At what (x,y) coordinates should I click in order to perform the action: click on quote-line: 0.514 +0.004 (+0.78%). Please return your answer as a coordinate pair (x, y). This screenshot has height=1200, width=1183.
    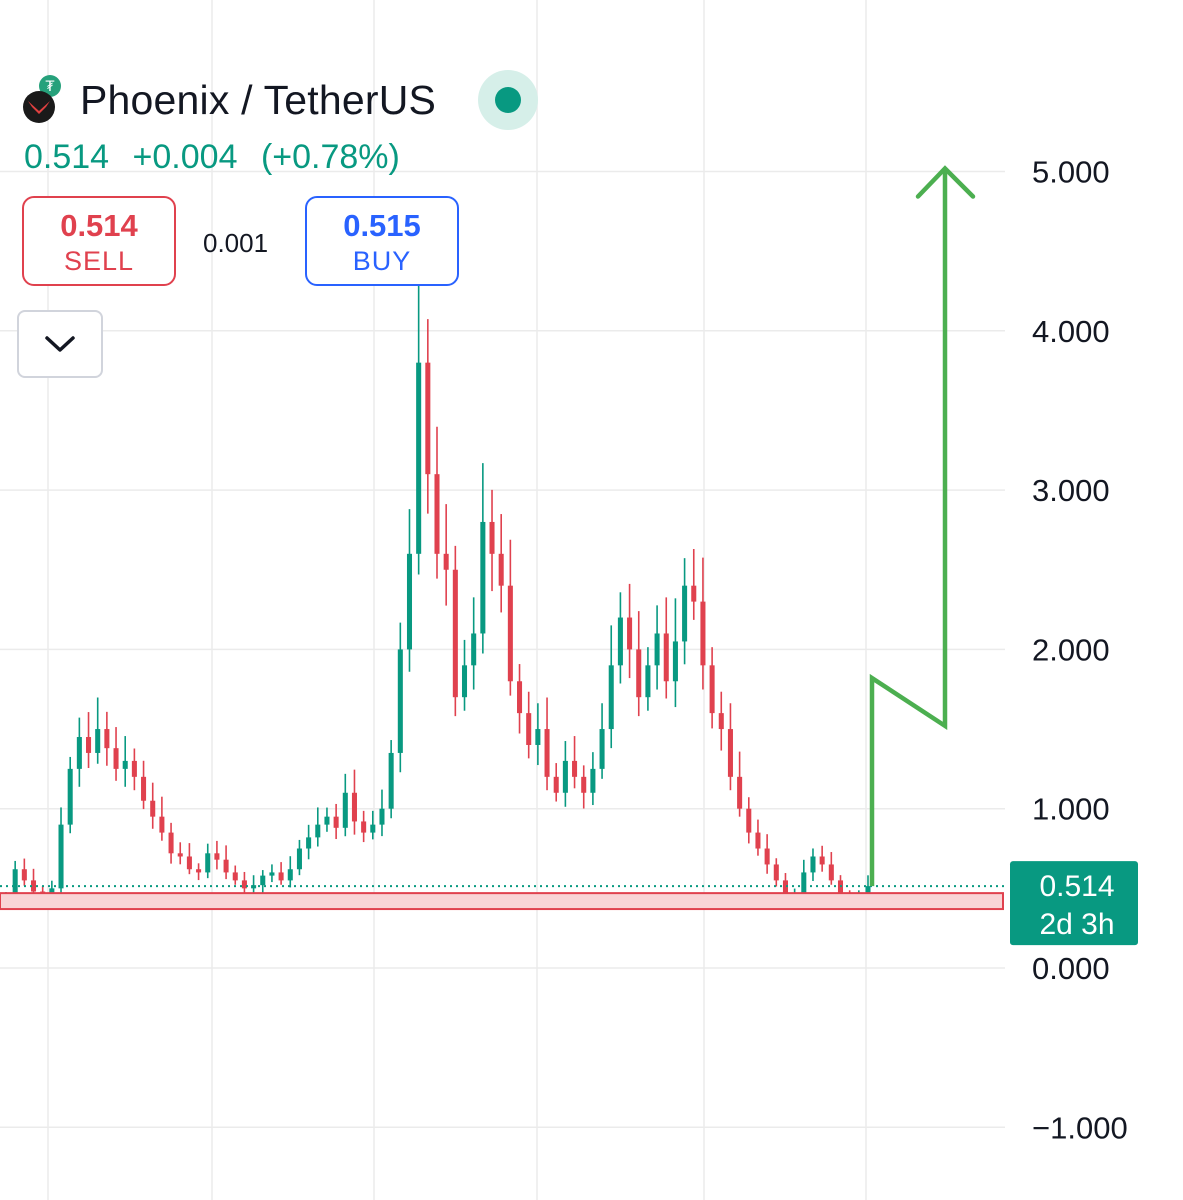
    Looking at the image, I should click on (219, 157).